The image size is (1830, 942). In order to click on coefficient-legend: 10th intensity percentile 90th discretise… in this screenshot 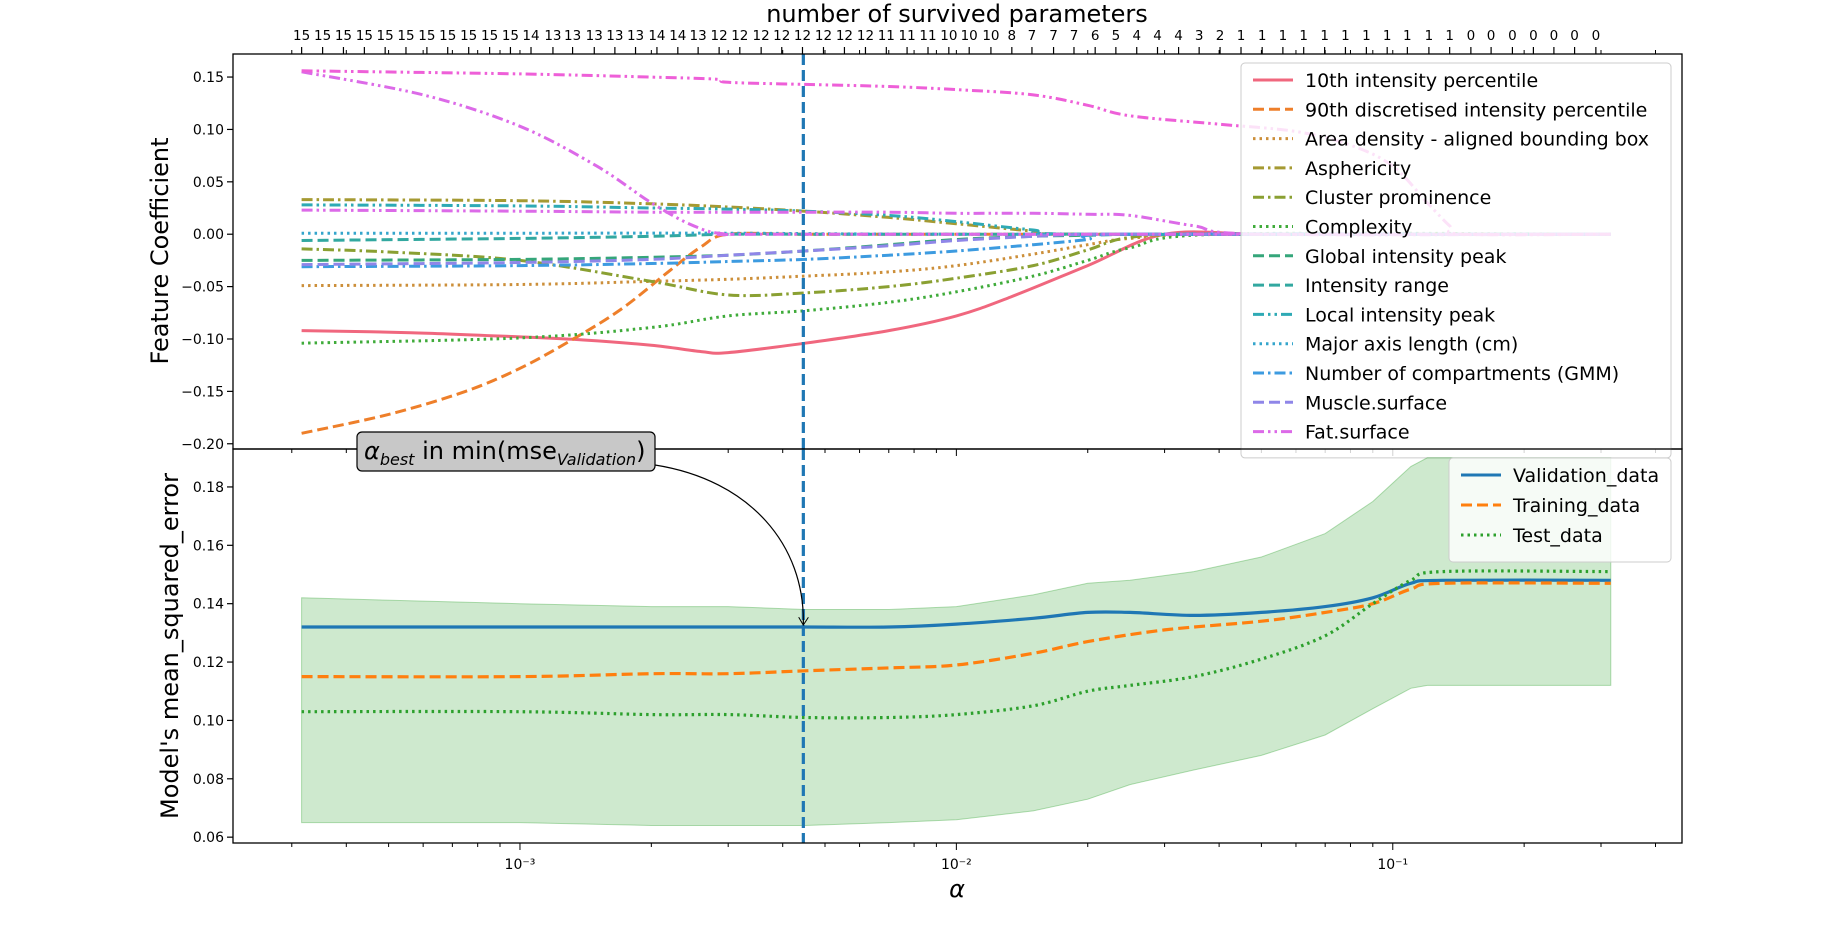, I will do `click(1456, 260)`.